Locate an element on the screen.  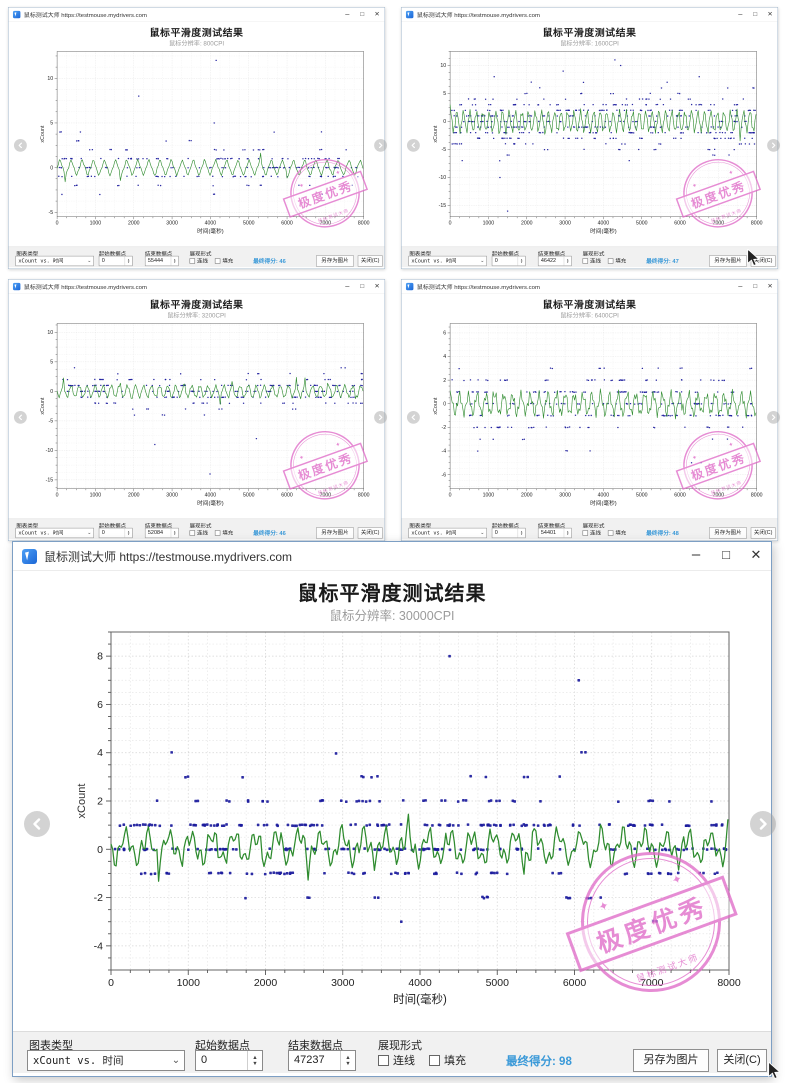
svg-text: 6000 is located at coordinates (680, 224).